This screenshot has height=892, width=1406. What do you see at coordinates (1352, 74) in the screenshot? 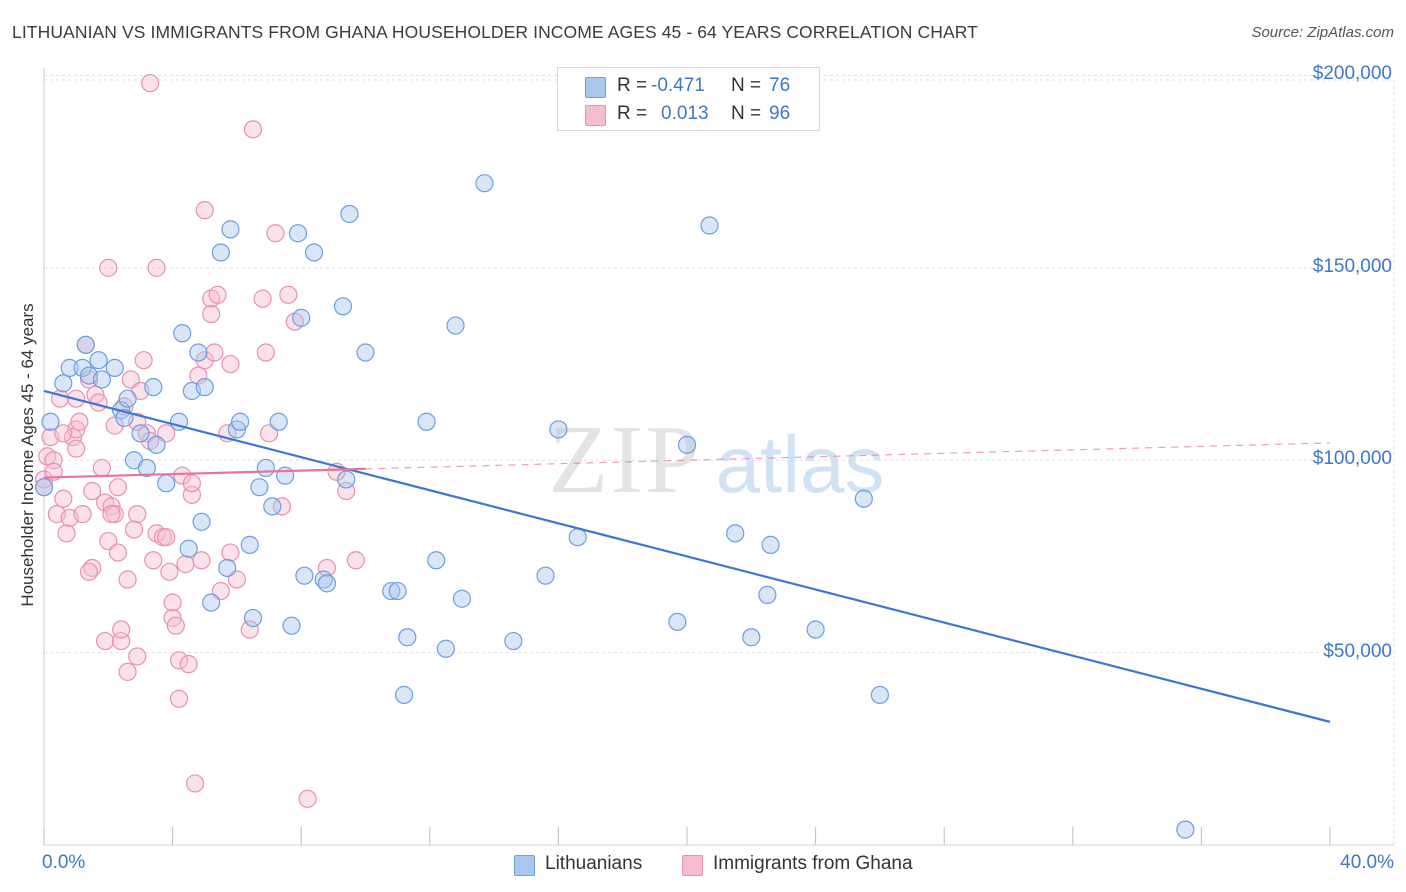
I see `y-tick-label-3: $200,000` at bounding box center [1352, 74].